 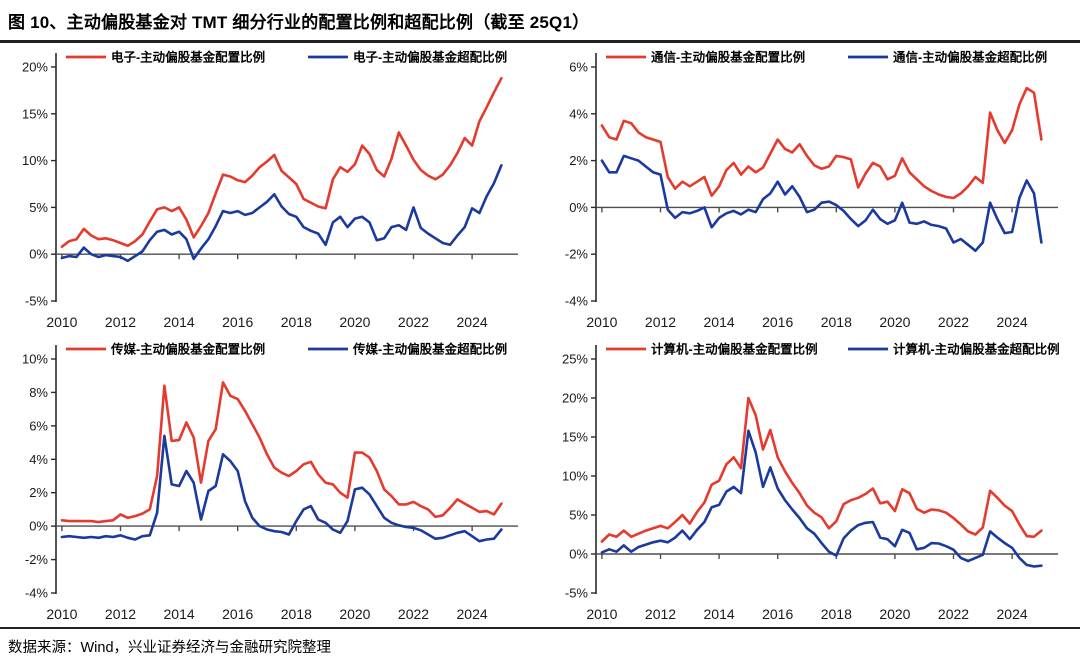 I want to click on legend-label-overweight: 计算机-主动偏股基金超配比例, so click(x=976, y=349).